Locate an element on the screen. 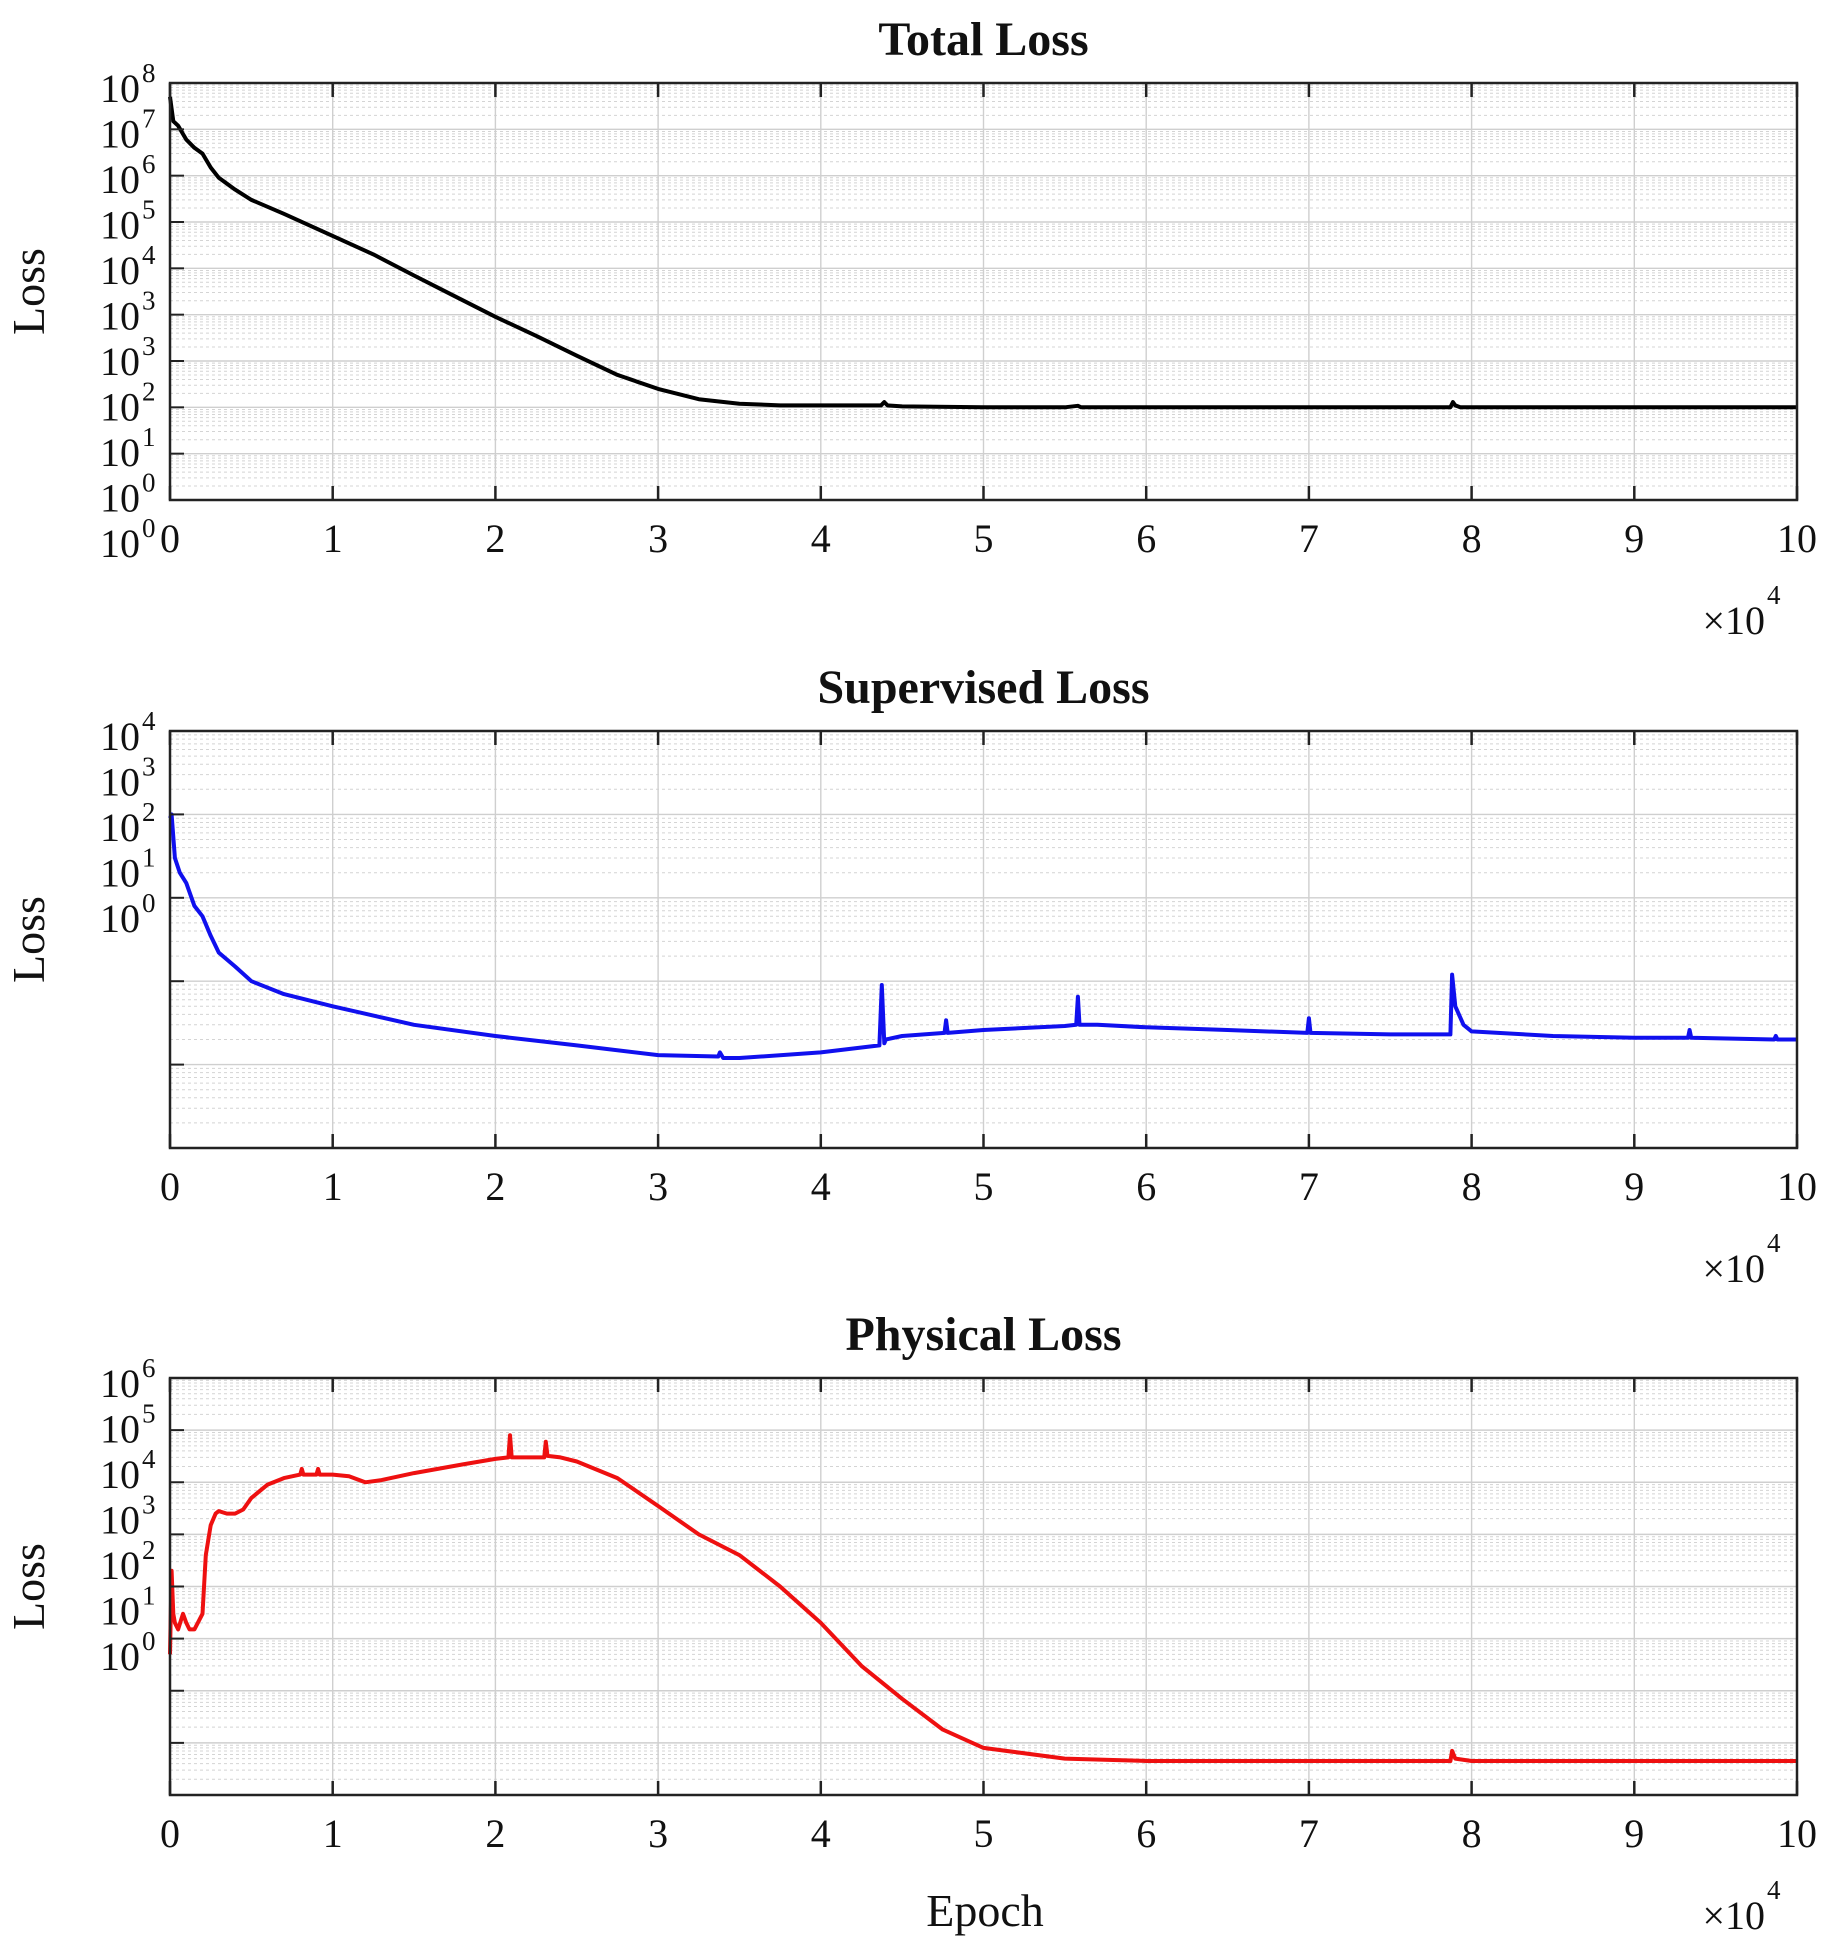 The height and width of the screenshot is (1954, 1845). x-axis-label: Epoch is located at coordinates (985, 1910).